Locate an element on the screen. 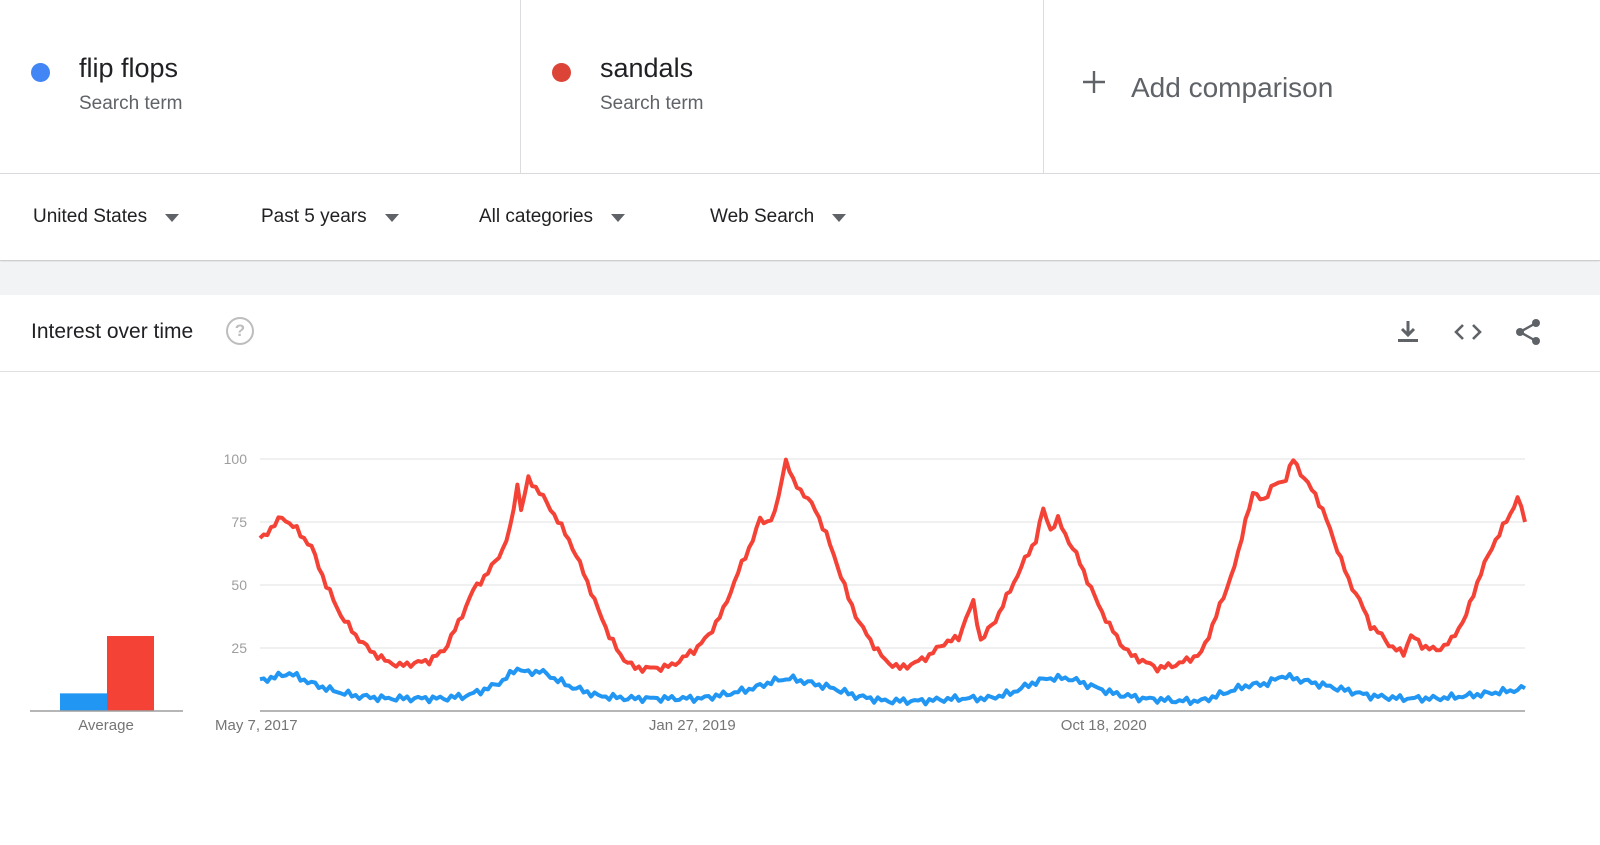 The height and width of the screenshot is (845, 1600). time-range-value: Past 5 years is located at coordinates (314, 216).